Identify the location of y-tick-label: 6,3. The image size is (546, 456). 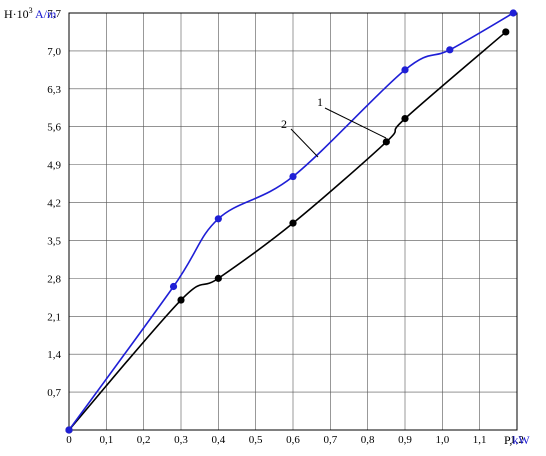
(54, 90).